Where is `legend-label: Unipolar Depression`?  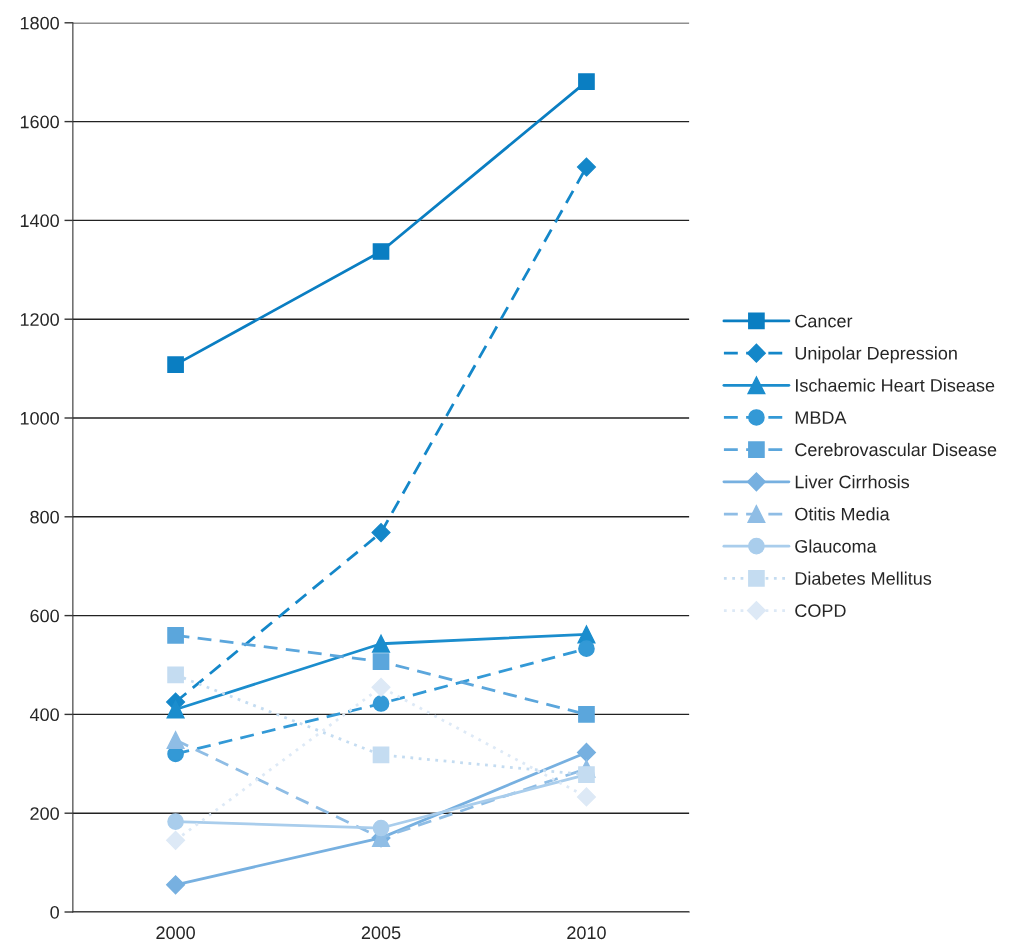
legend-label: Unipolar Depression is located at coordinates (876, 355).